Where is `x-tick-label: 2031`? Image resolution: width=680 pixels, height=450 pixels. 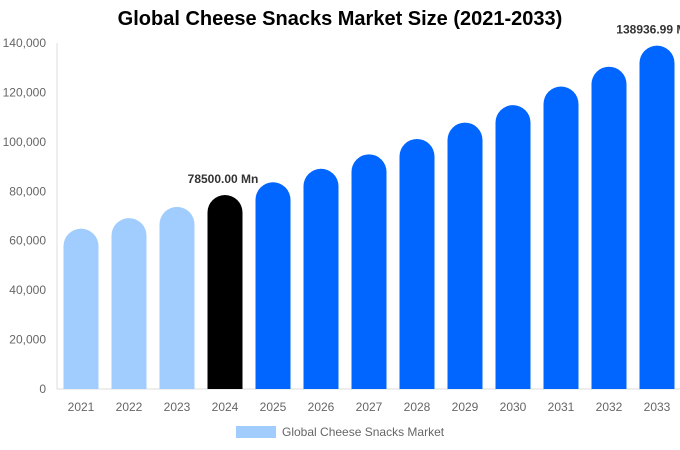 x-tick-label: 2031 is located at coordinates (561, 407).